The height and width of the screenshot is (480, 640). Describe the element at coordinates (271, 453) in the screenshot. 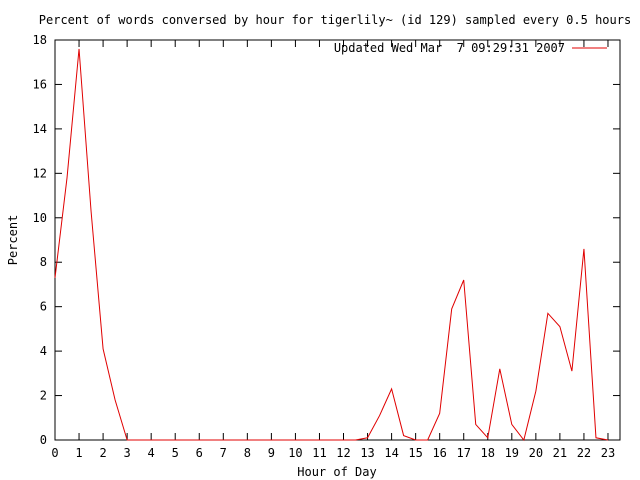

I see `x-tick-label: 9` at that location.